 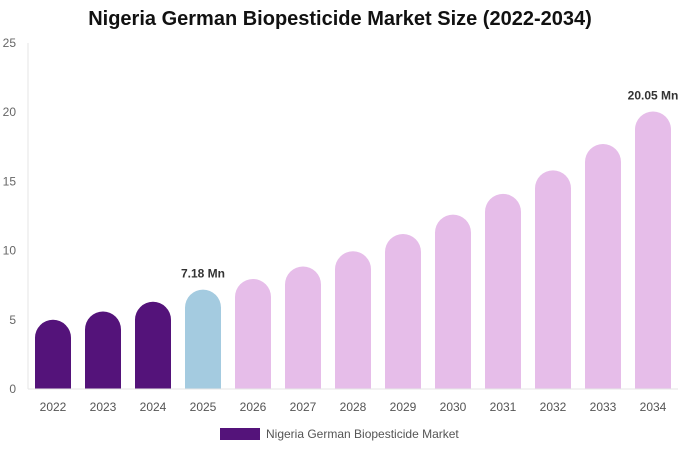 I want to click on y-tick-label: 15, so click(x=10, y=181).